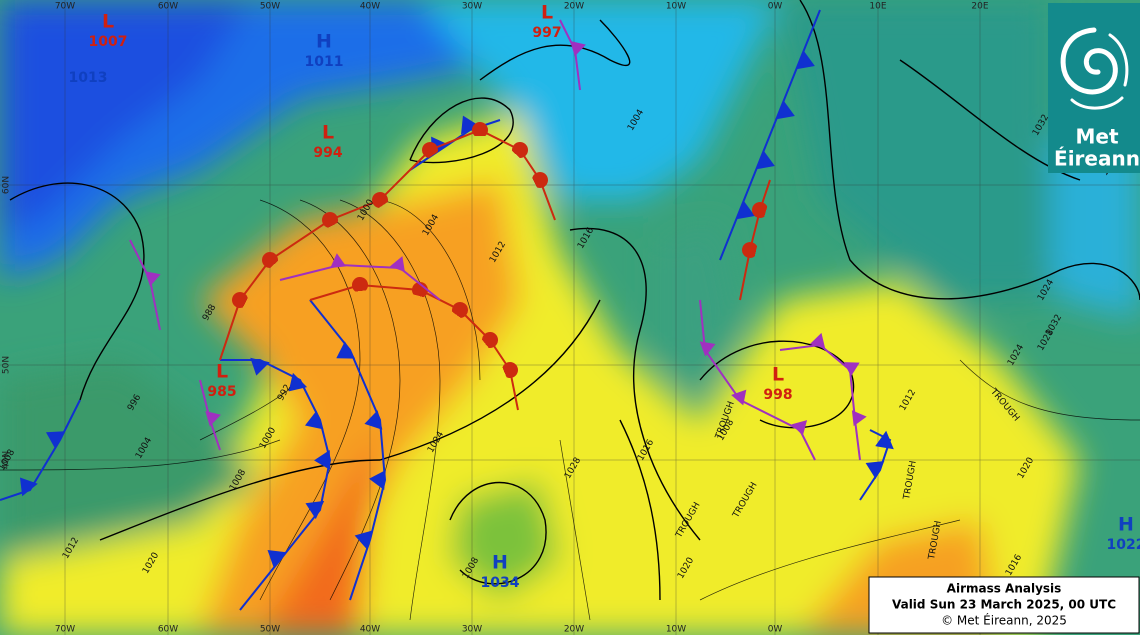 This screenshot has height=635, width=1140. I want to click on logo-line1: Met, so click(1096, 137).